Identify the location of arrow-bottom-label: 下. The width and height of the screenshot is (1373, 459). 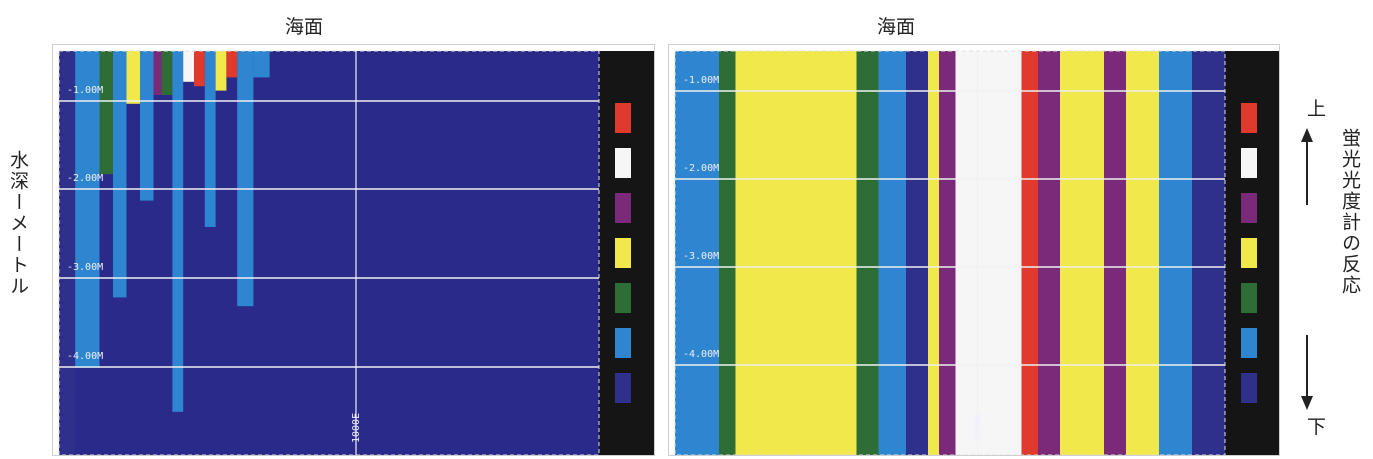
(1317, 427).